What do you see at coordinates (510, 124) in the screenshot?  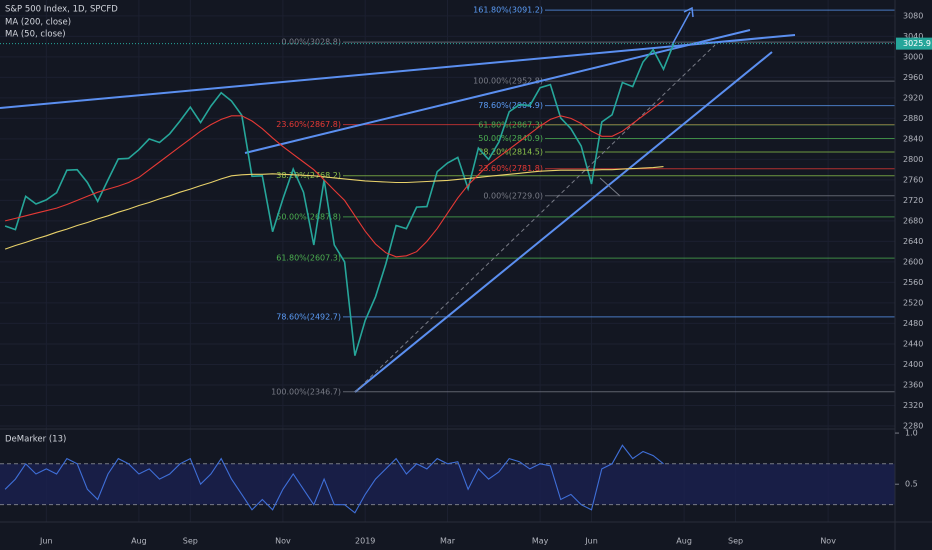 I see `fib-label: 61.80%(2867.3)` at bounding box center [510, 124].